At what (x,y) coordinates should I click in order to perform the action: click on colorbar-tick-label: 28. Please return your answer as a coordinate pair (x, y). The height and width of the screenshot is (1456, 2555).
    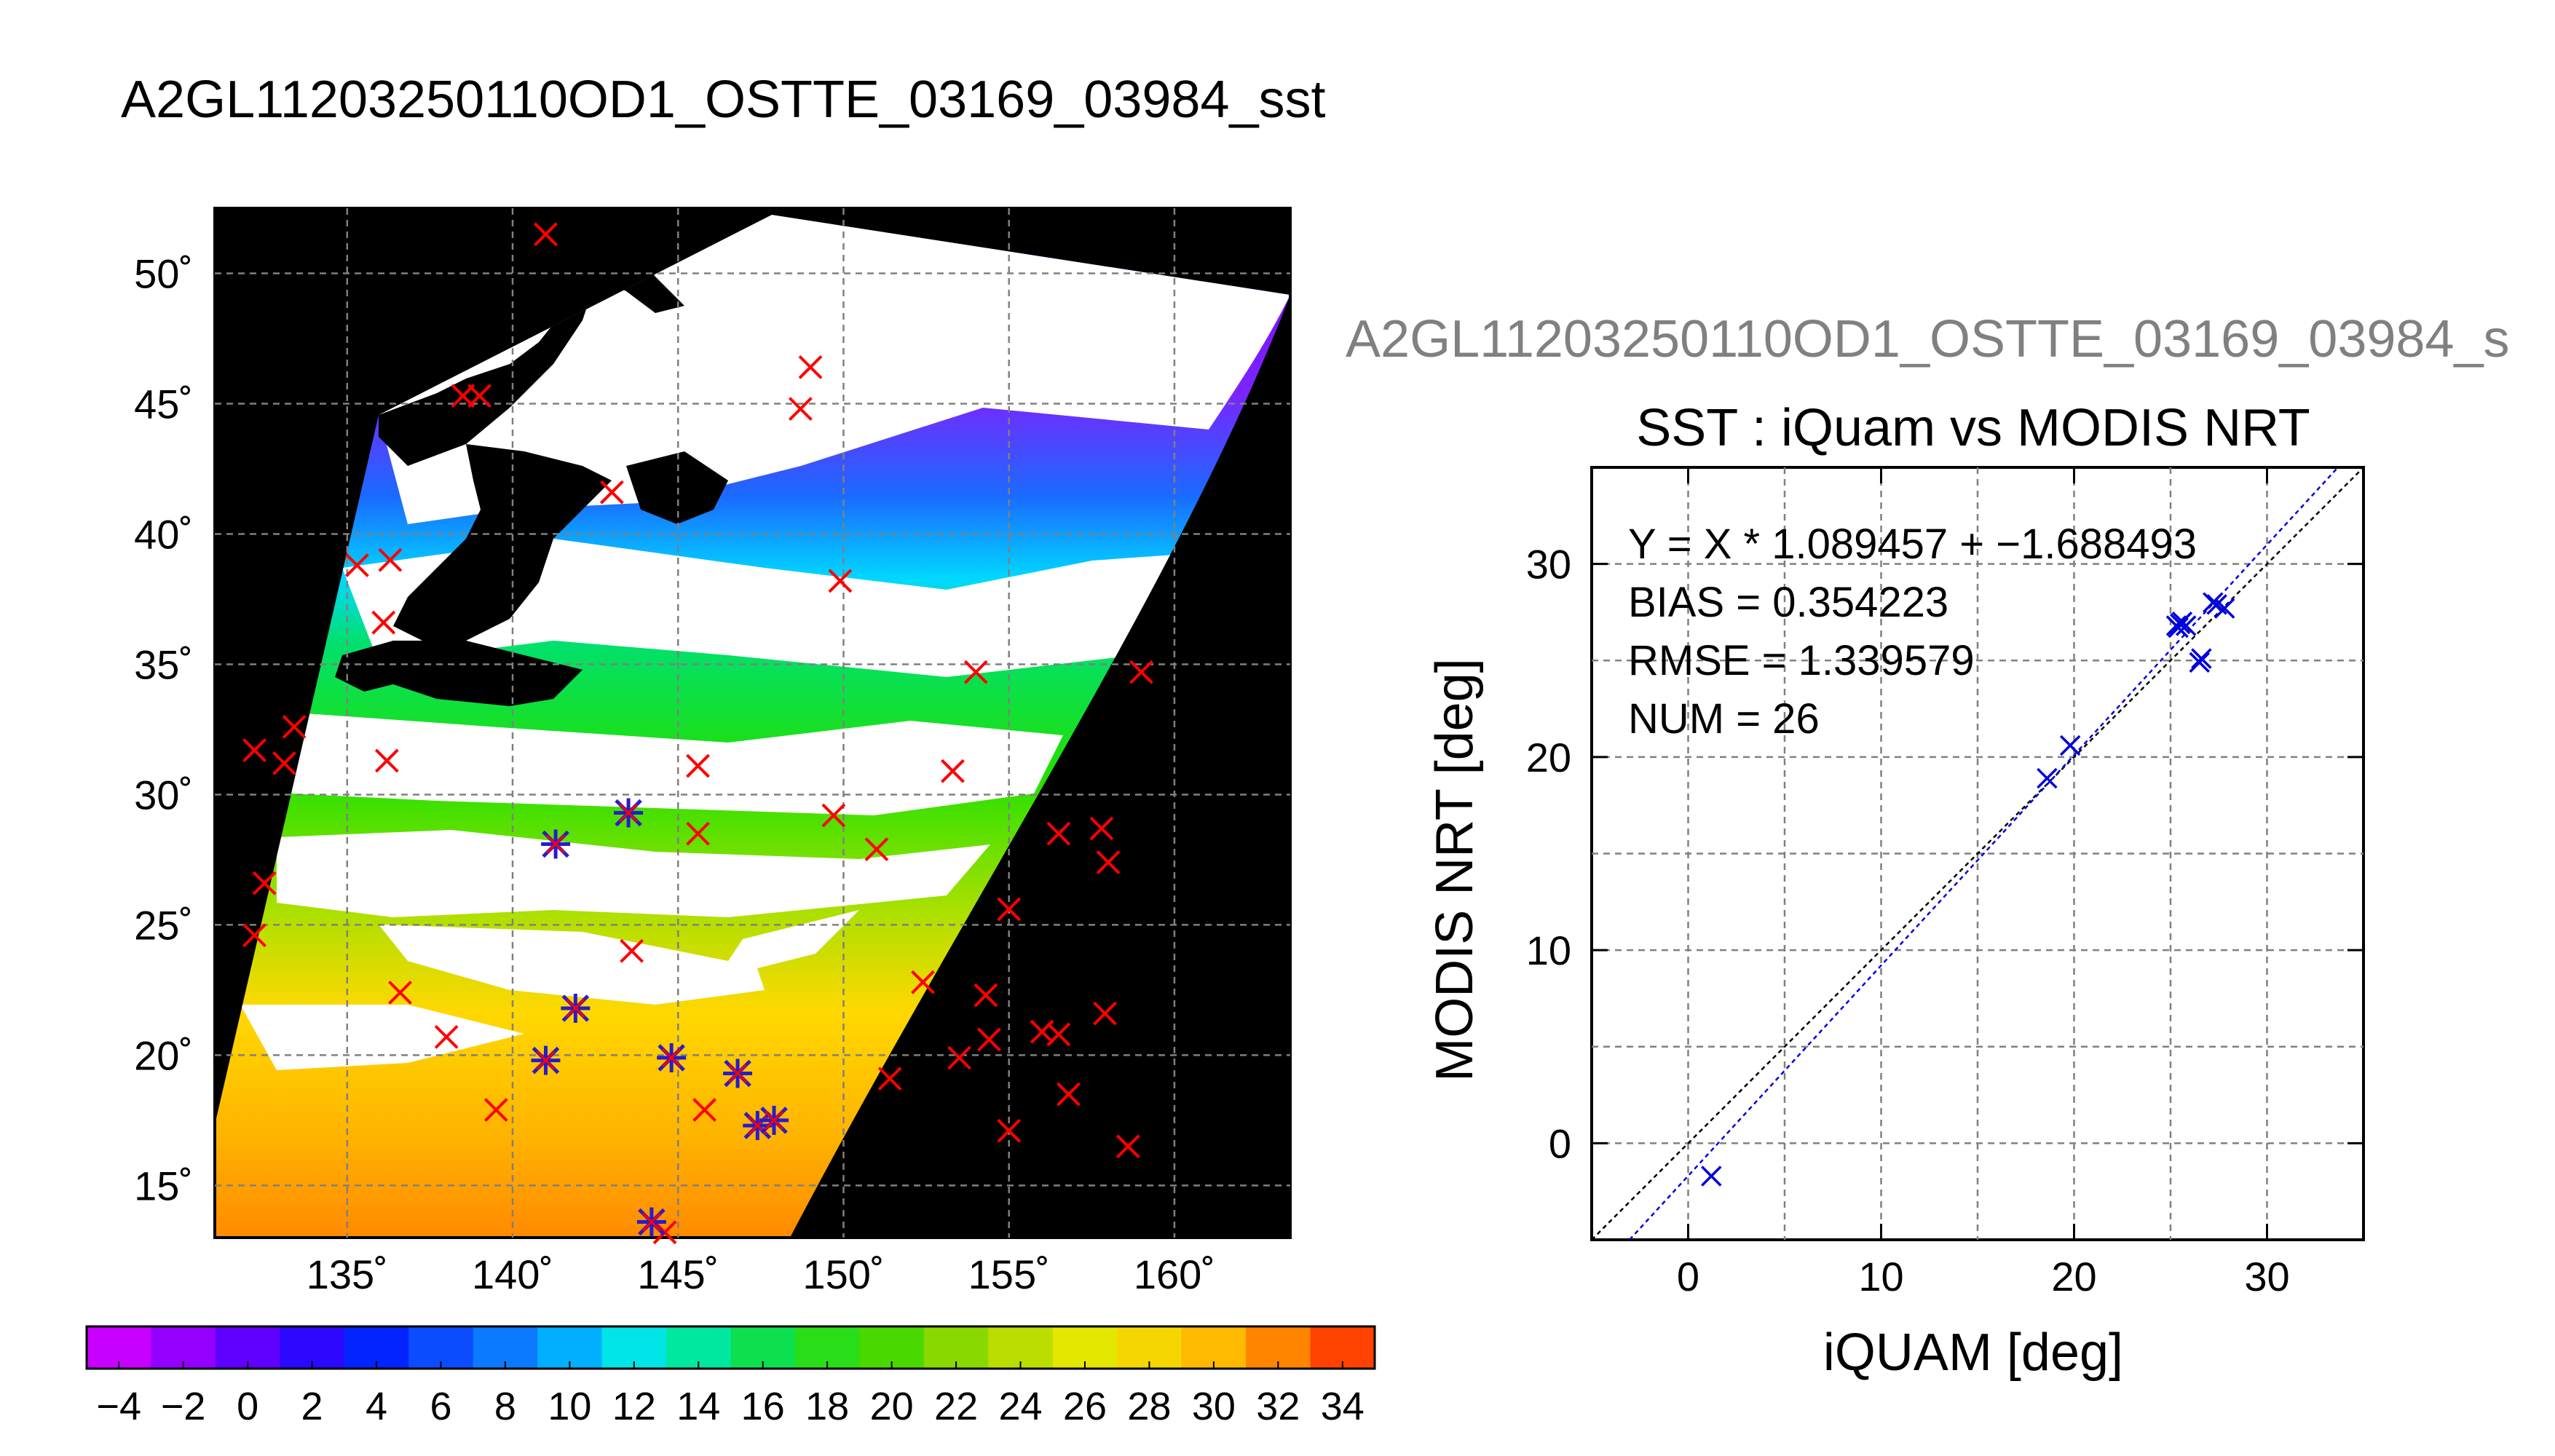
    Looking at the image, I should click on (1149, 1406).